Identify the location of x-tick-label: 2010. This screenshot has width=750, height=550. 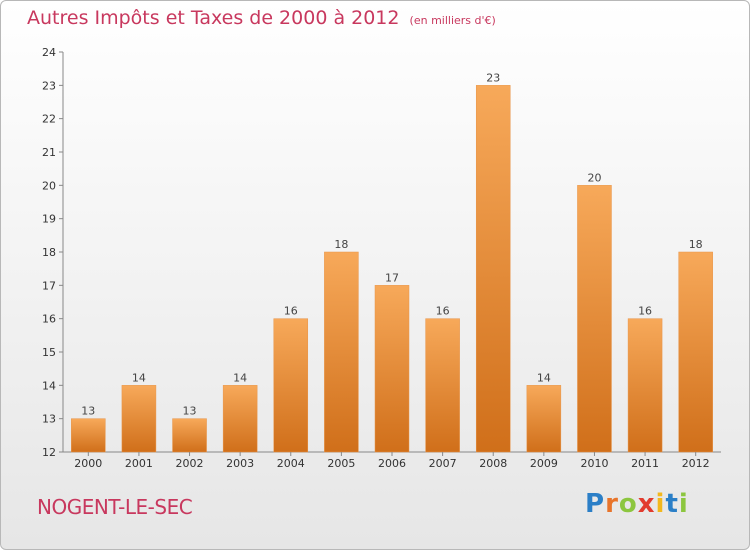
(594, 463).